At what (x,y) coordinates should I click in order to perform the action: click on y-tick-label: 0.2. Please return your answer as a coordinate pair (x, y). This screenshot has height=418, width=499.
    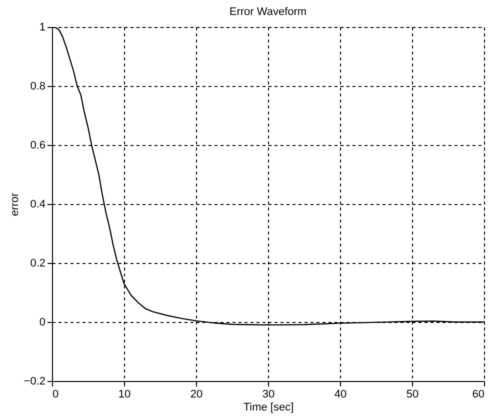
    Looking at the image, I should click on (38, 264).